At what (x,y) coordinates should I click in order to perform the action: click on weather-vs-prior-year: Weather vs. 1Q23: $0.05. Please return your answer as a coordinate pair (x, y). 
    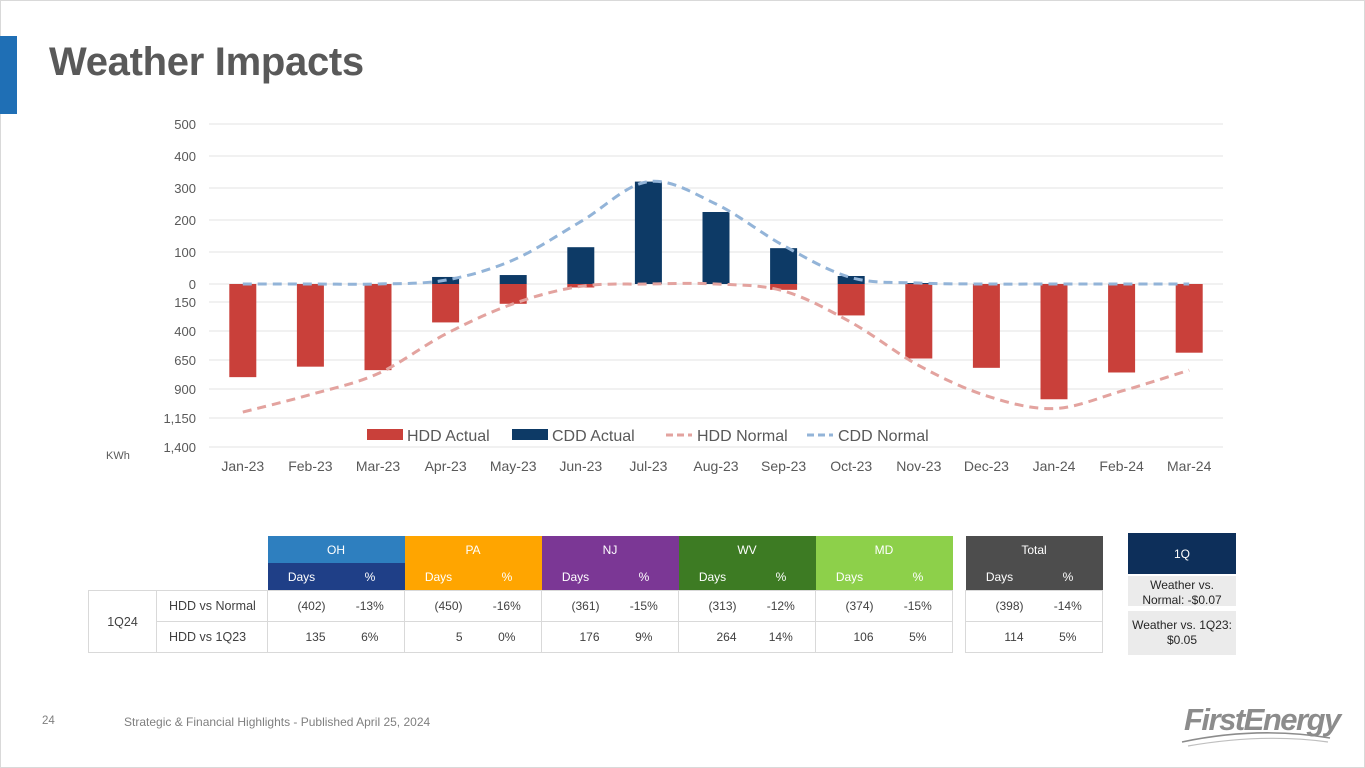
    Looking at the image, I should click on (1182, 633).